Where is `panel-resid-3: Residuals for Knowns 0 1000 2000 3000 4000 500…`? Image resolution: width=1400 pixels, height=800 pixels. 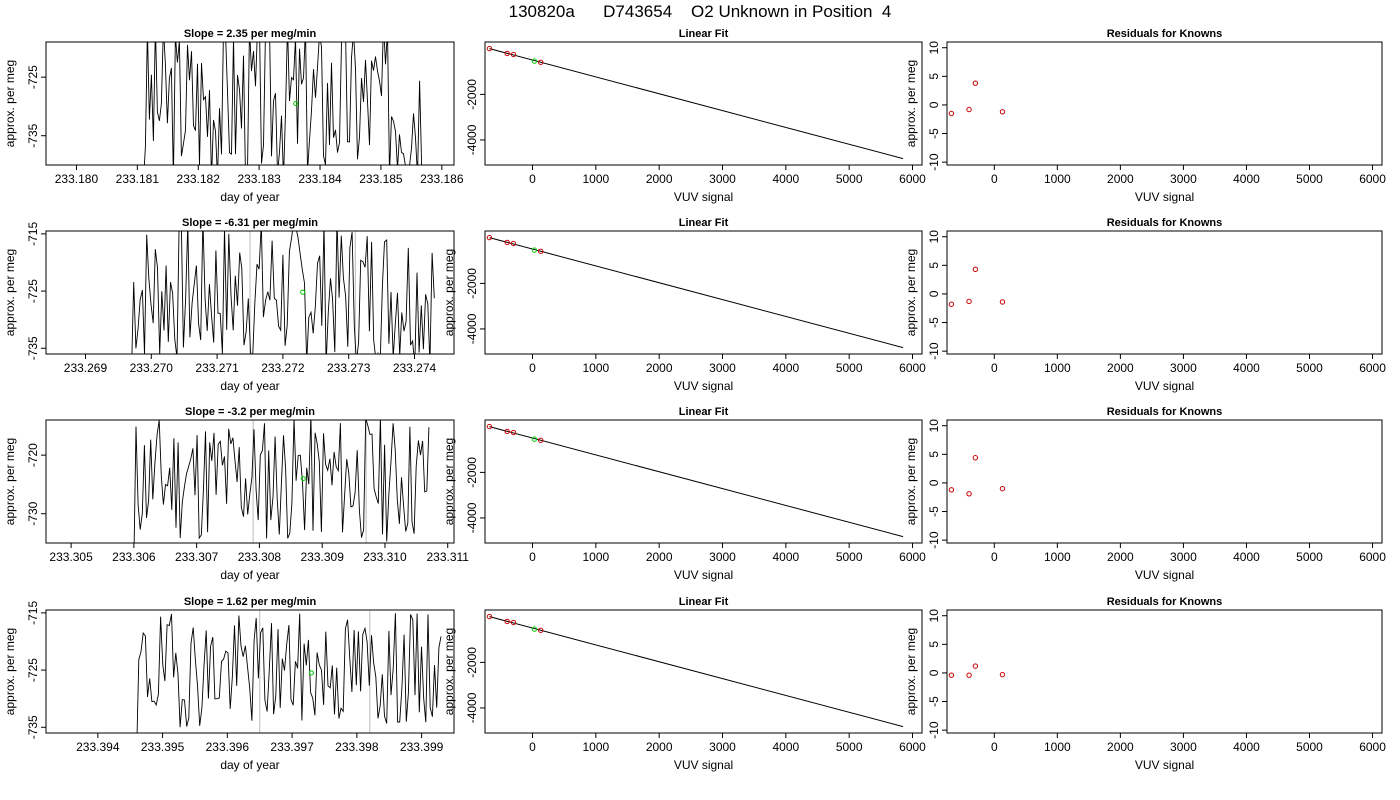 panel-resid-3: Residuals for Knowns 0 1000 2000 3000 4000 500… is located at coordinates (1145, 494).